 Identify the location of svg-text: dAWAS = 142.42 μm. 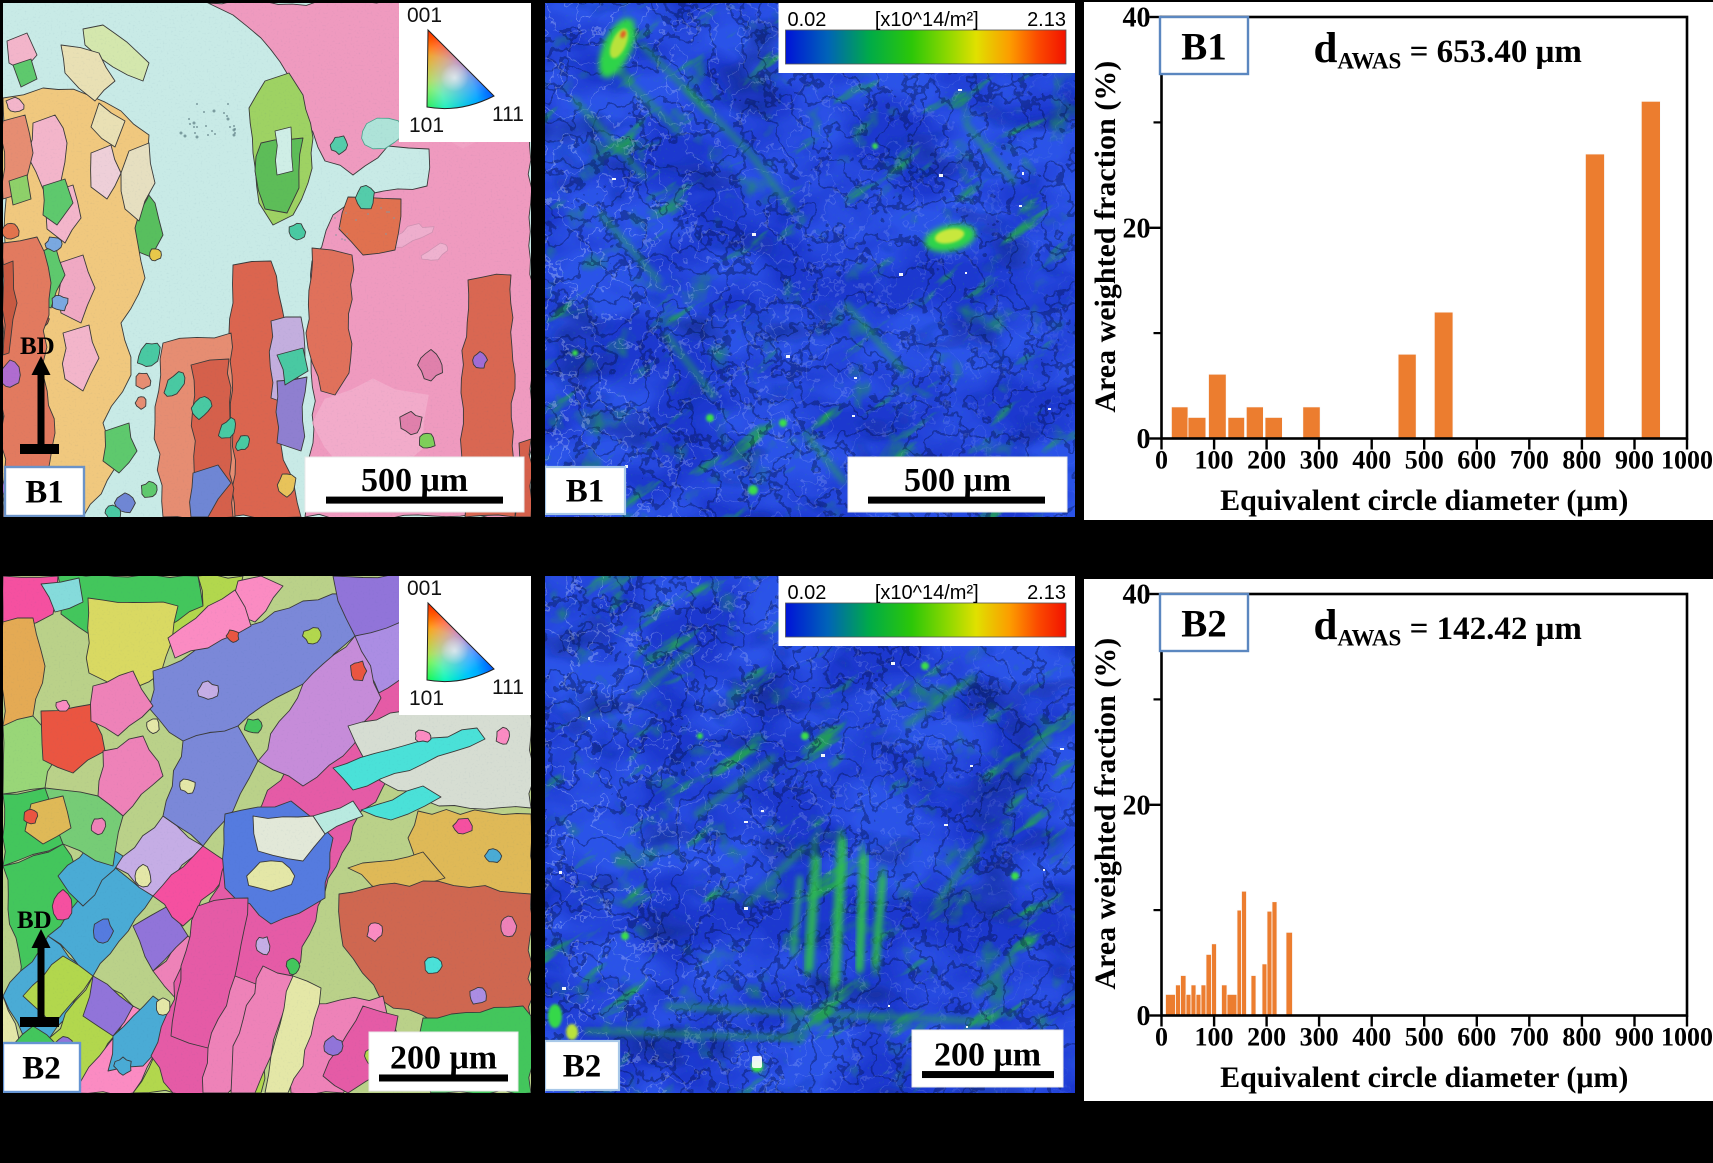
(1448, 626).